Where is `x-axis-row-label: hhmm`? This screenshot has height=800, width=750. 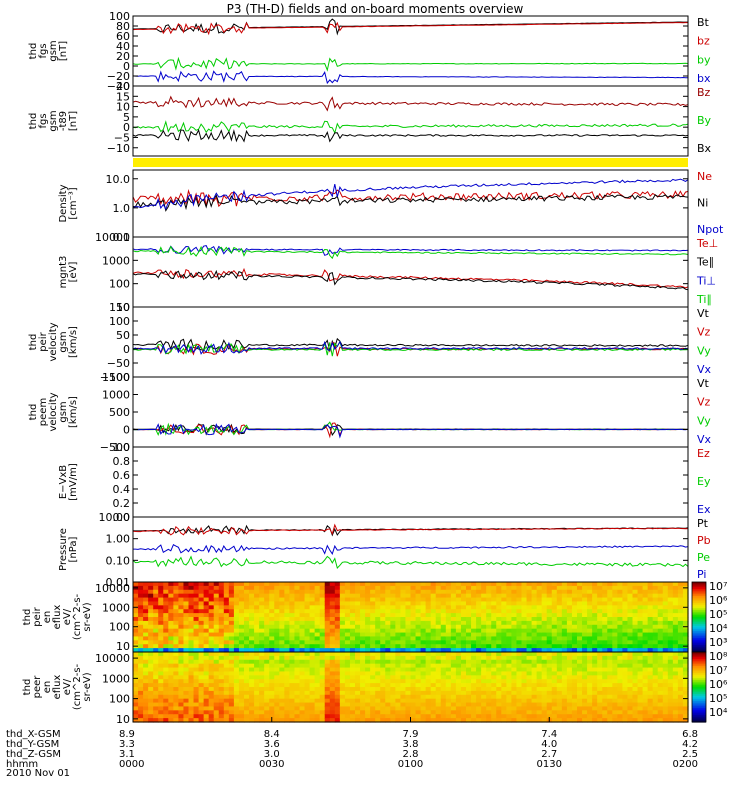
x-axis-row-label: hhmm is located at coordinates (22, 764).